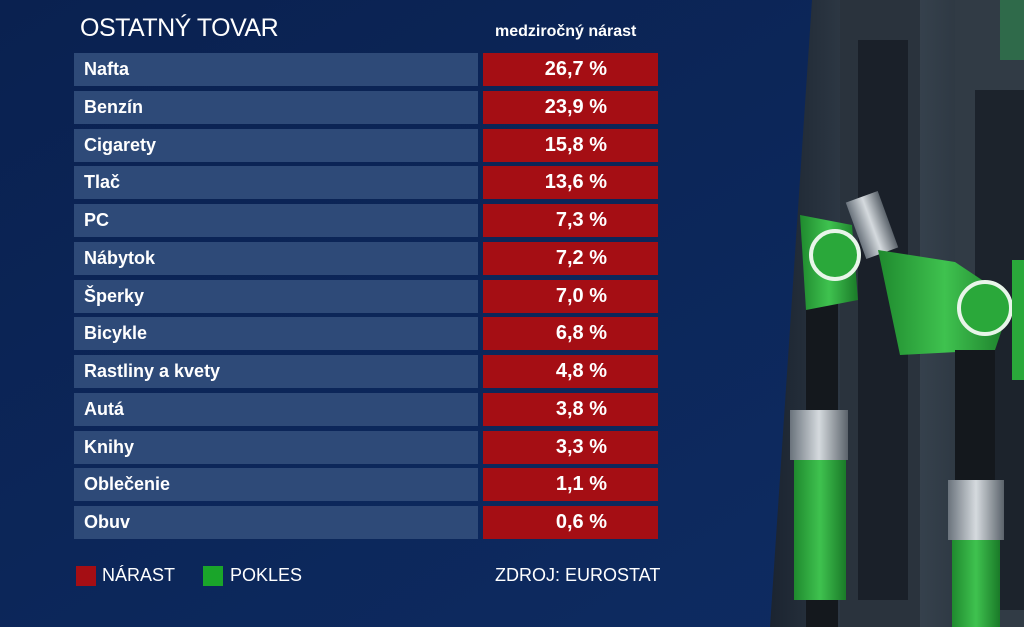  Describe the element at coordinates (152, 371) in the screenshot. I see `row-label: Rastliny a kvety` at that location.